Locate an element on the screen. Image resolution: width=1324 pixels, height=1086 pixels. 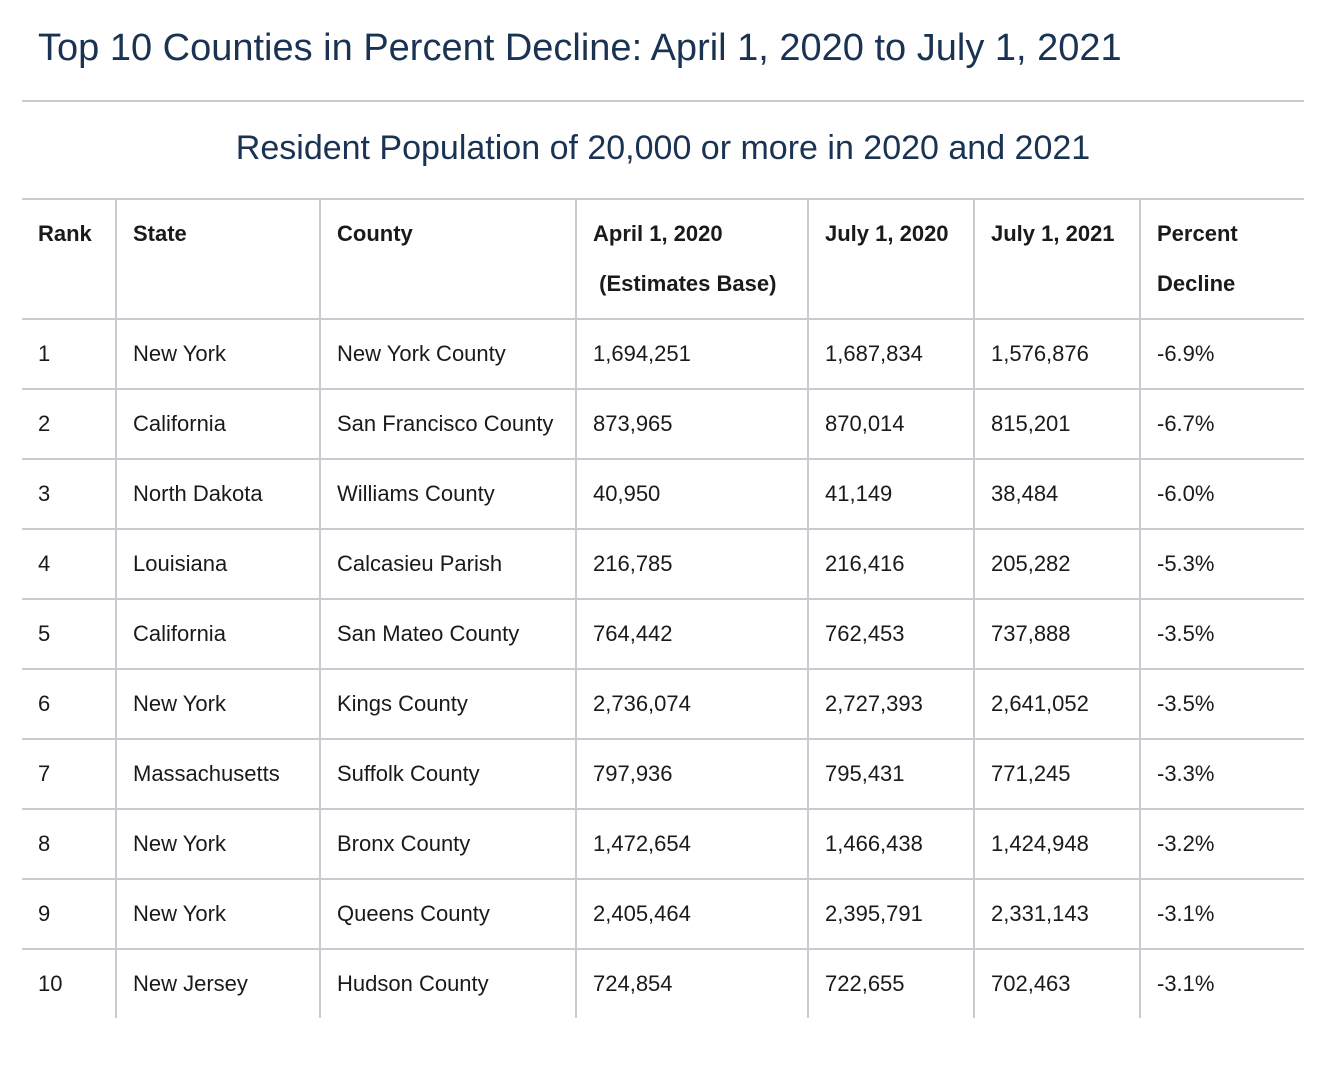
percent-decline-cell: -6.7% is located at coordinates (1221, 424).